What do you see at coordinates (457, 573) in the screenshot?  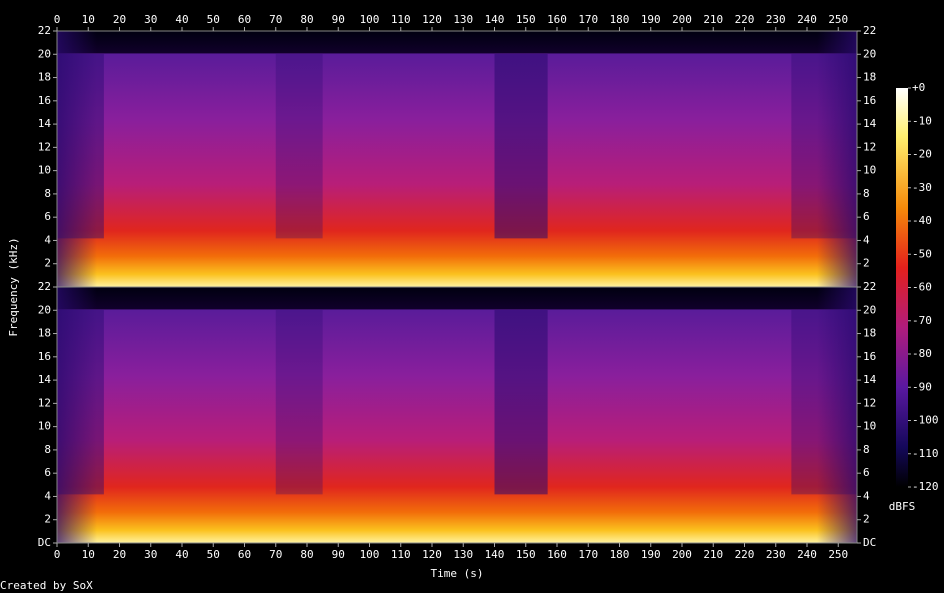 I see `x-axis-label: Time (s)` at bounding box center [457, 573].